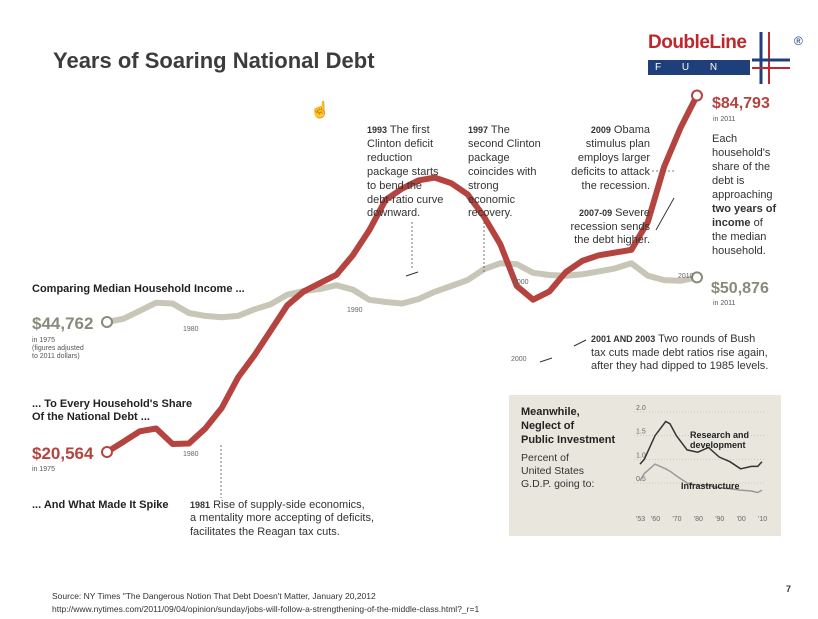  Describe the element at coordinates (100, 505) in the screenshot. I see `spike-heading: ... And What Made It Spike` at that location.